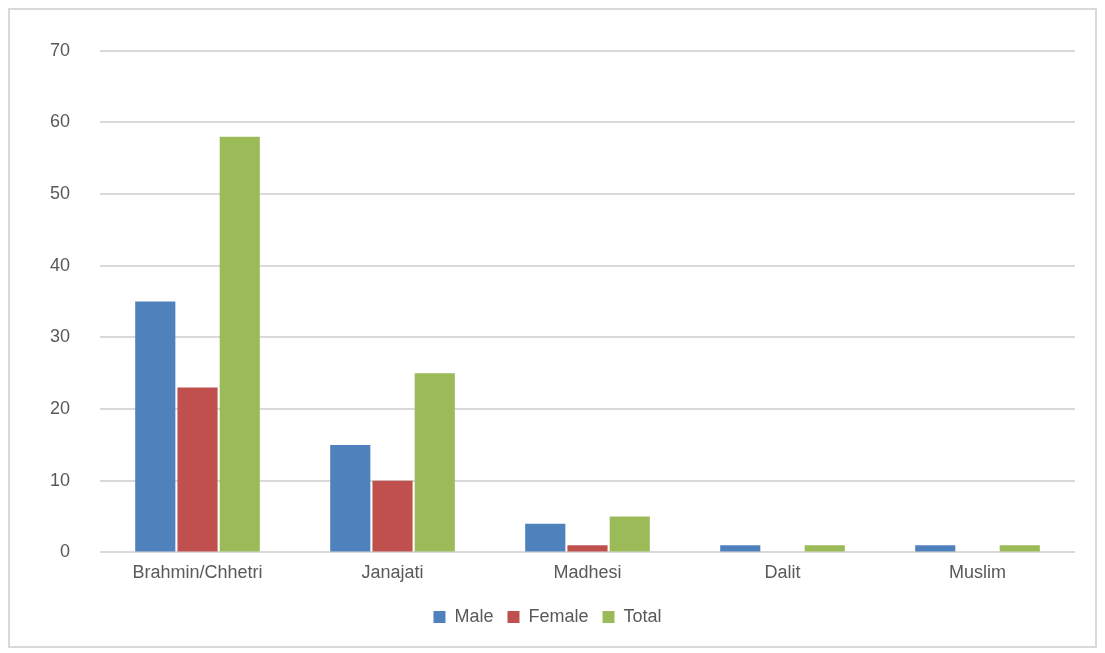 This screenshot has height=653, width=1105. I want to click on y-tick-label: 30, so click(60, 336).